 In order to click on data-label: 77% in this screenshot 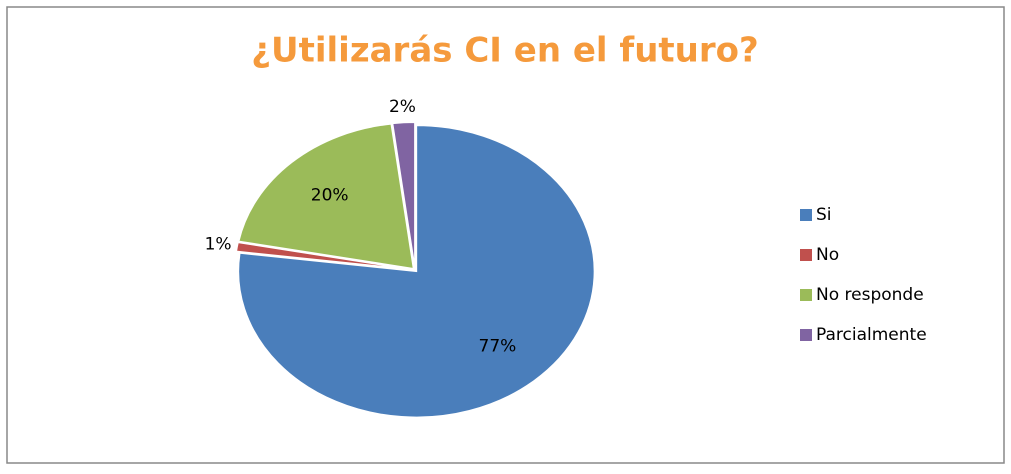, I will do `click(498, 347)`.